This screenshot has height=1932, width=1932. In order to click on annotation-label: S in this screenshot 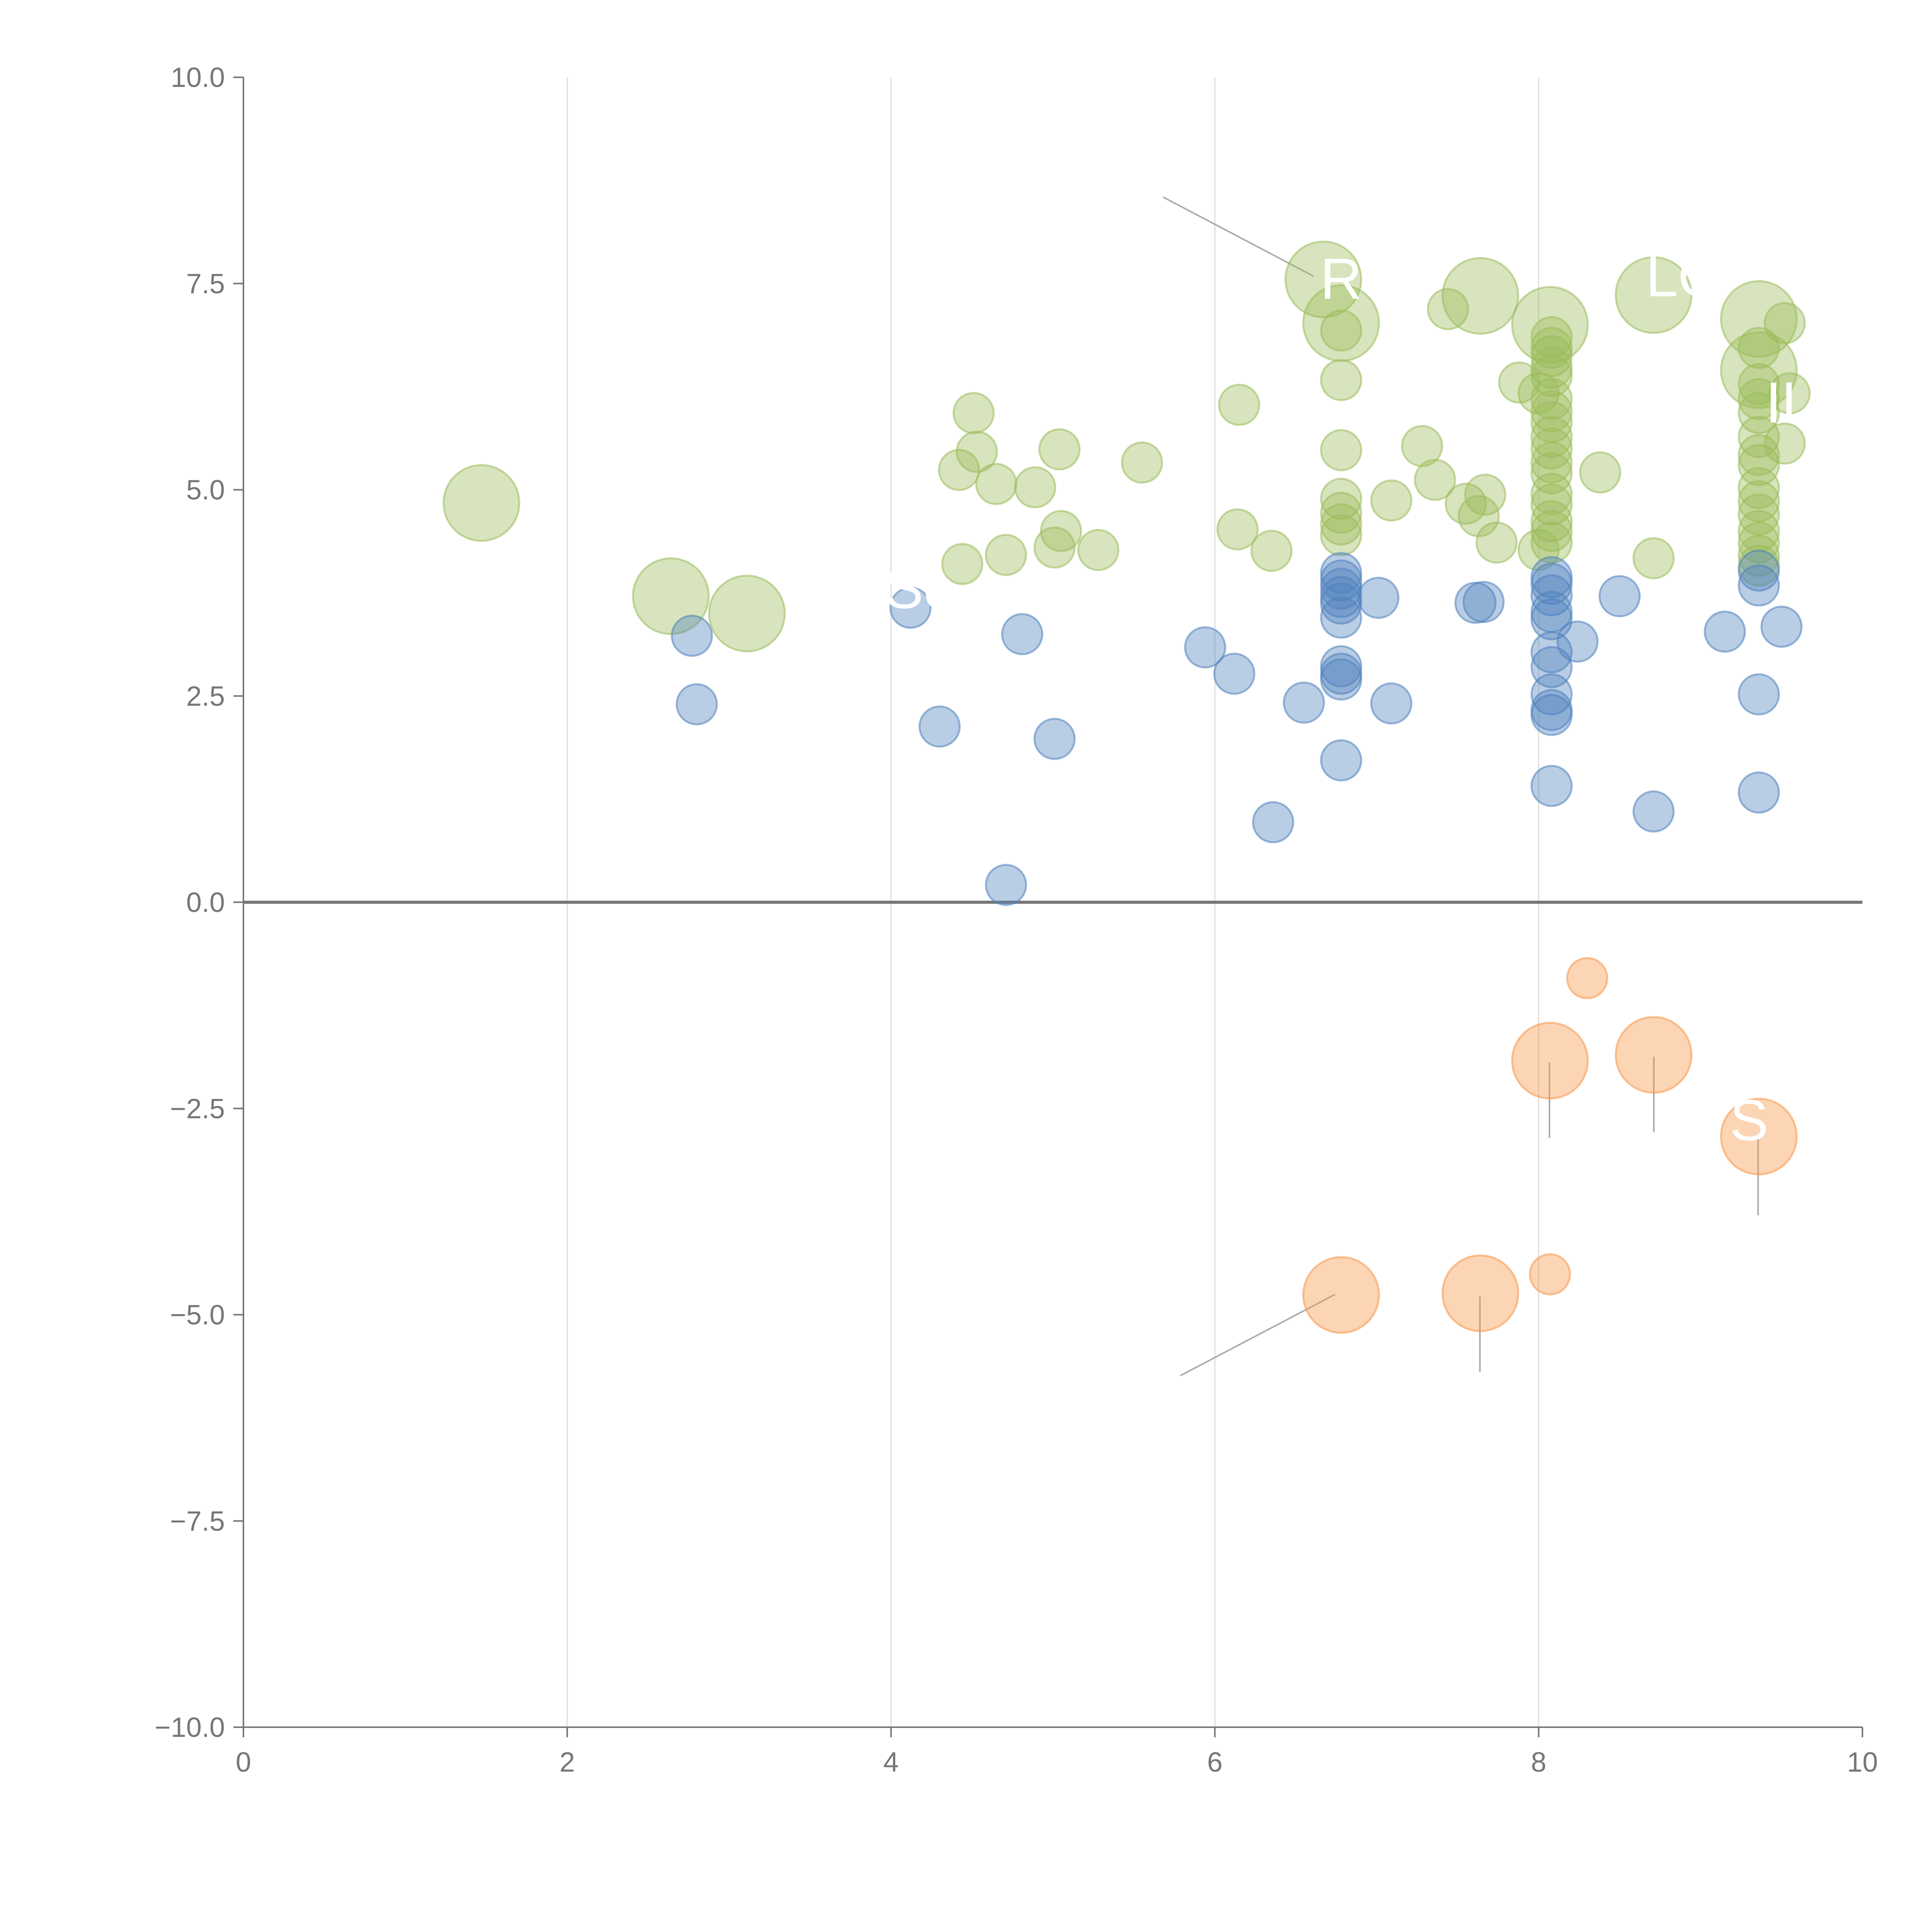, I will do `click(1750, 1120)`.